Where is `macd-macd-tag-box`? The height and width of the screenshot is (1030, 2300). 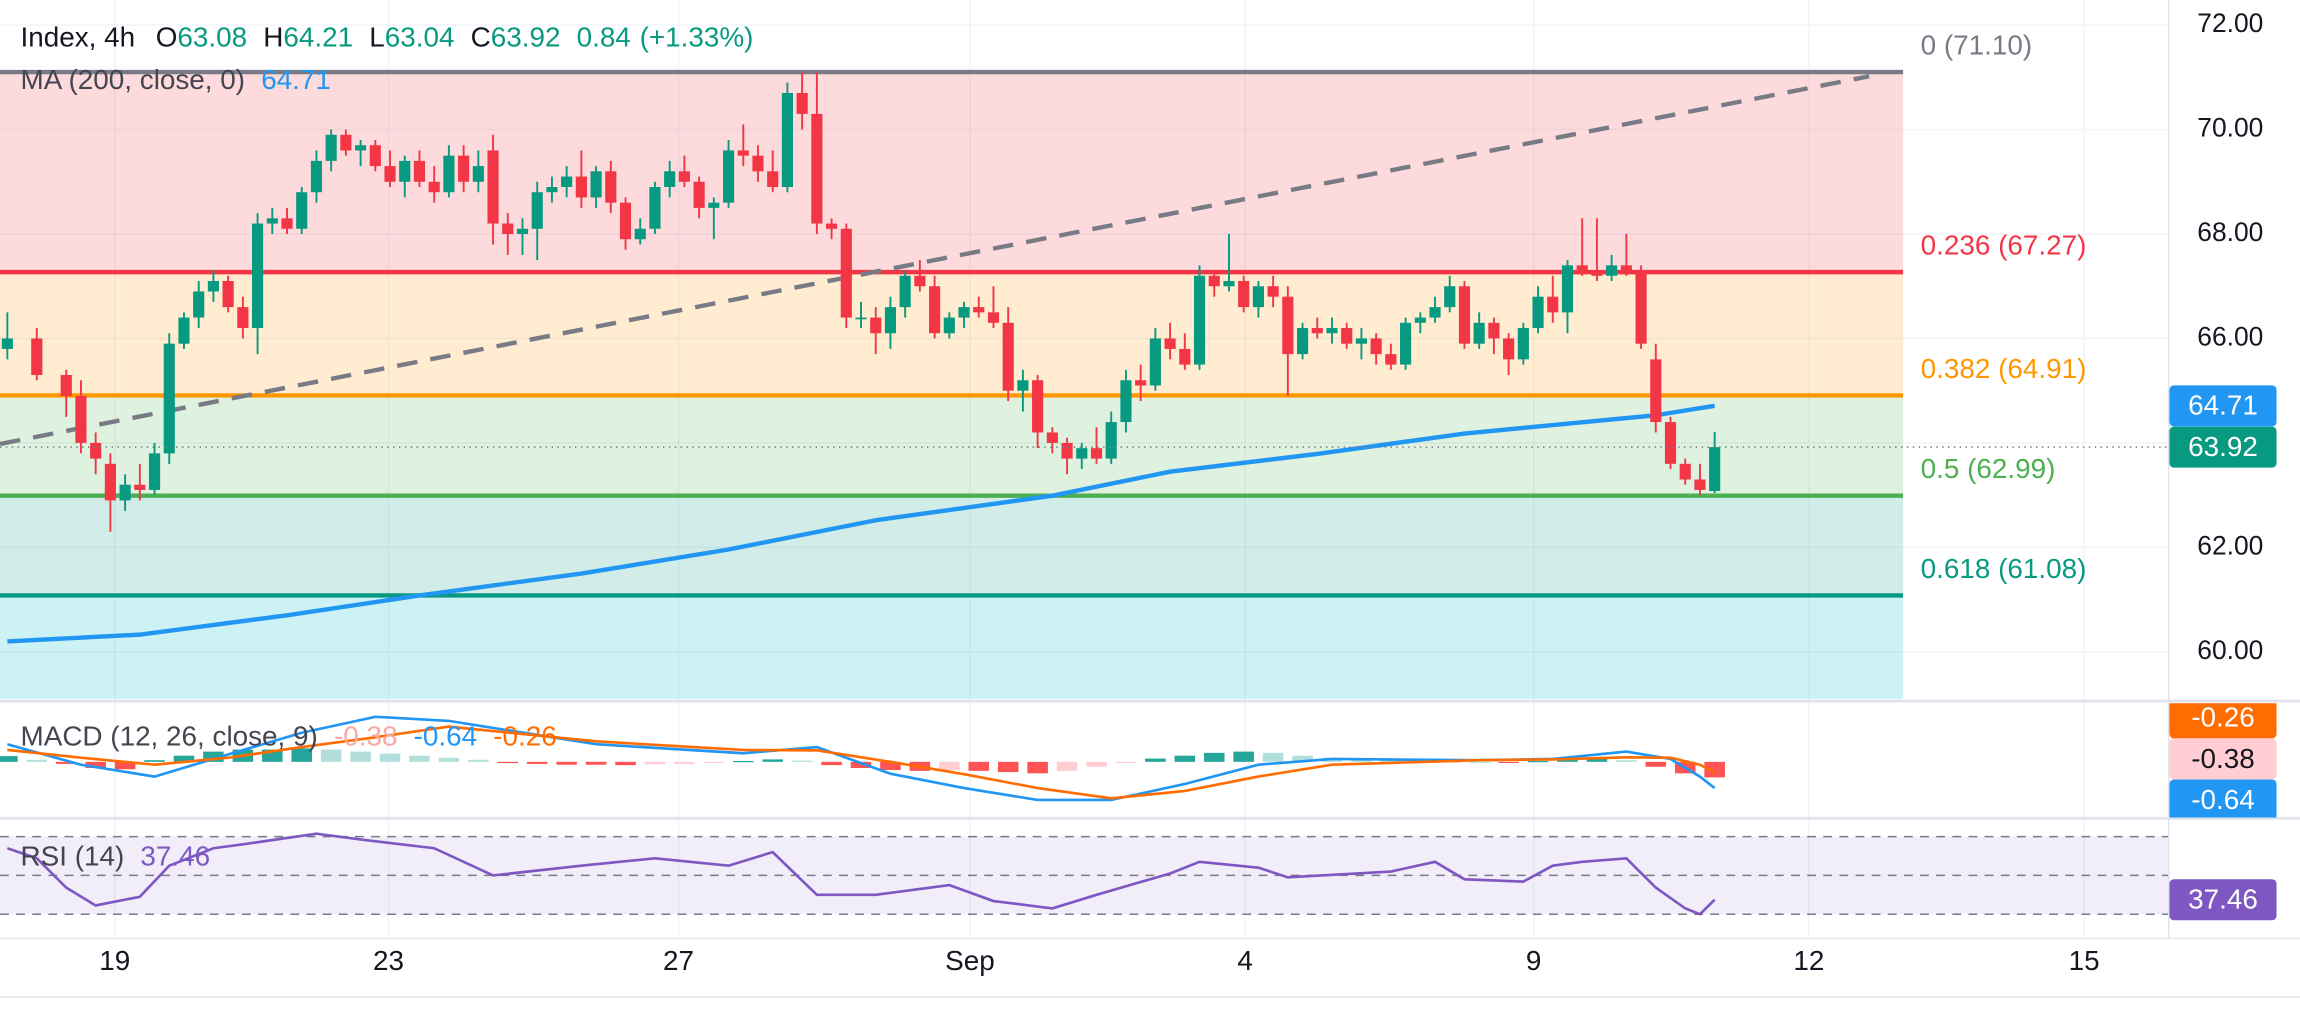
macd-macd-tag-box is located at coordinates (2223, 798).